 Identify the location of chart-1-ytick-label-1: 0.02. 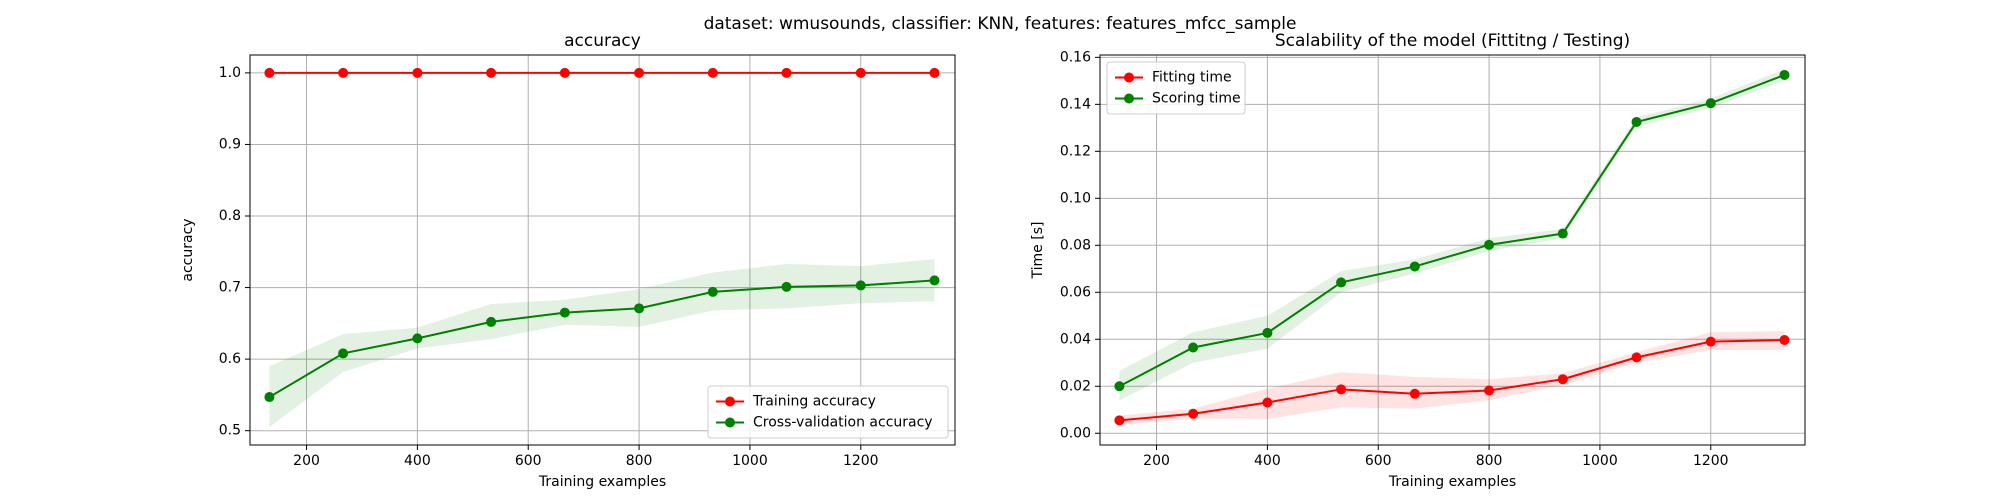
(1075, 386).